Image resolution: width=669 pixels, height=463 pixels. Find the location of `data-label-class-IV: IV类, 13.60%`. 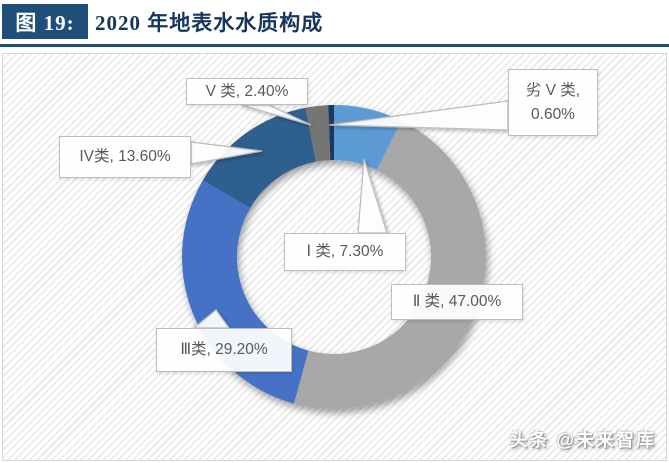

data-label-class-IV: IV类, 13.60% is located at coordinates (125, 157).